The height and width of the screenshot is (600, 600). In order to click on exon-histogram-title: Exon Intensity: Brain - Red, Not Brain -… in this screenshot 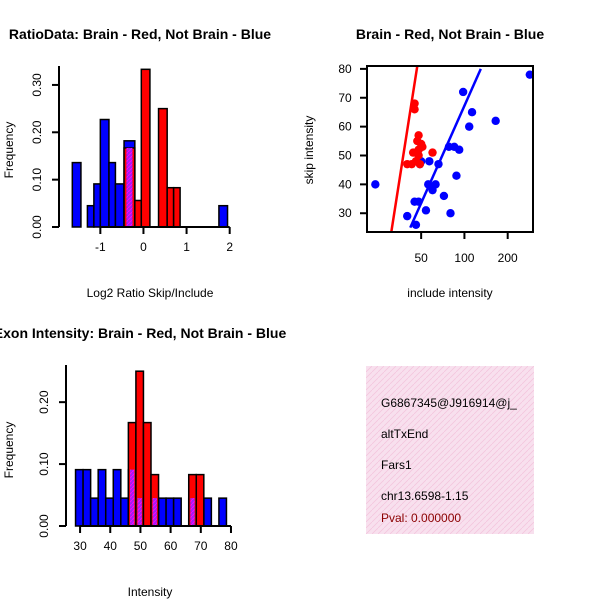, I will do `click(143, 333)`.